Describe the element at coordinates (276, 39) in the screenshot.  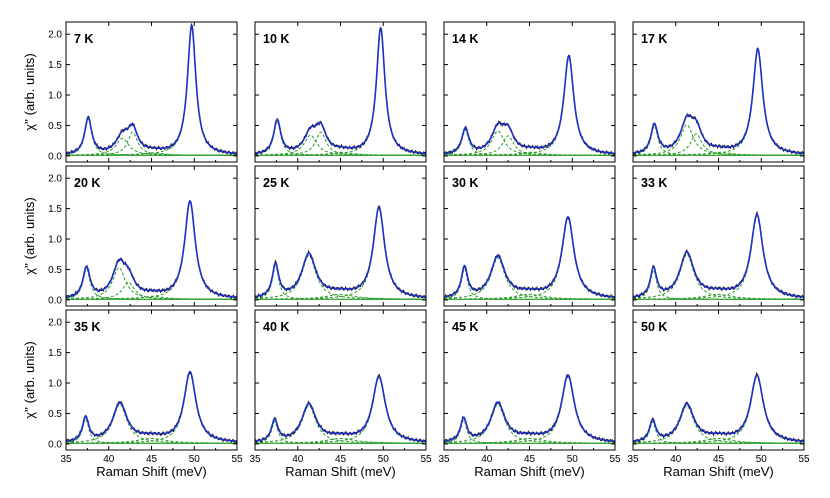
I see `temperature-label: 10 K` at that location.